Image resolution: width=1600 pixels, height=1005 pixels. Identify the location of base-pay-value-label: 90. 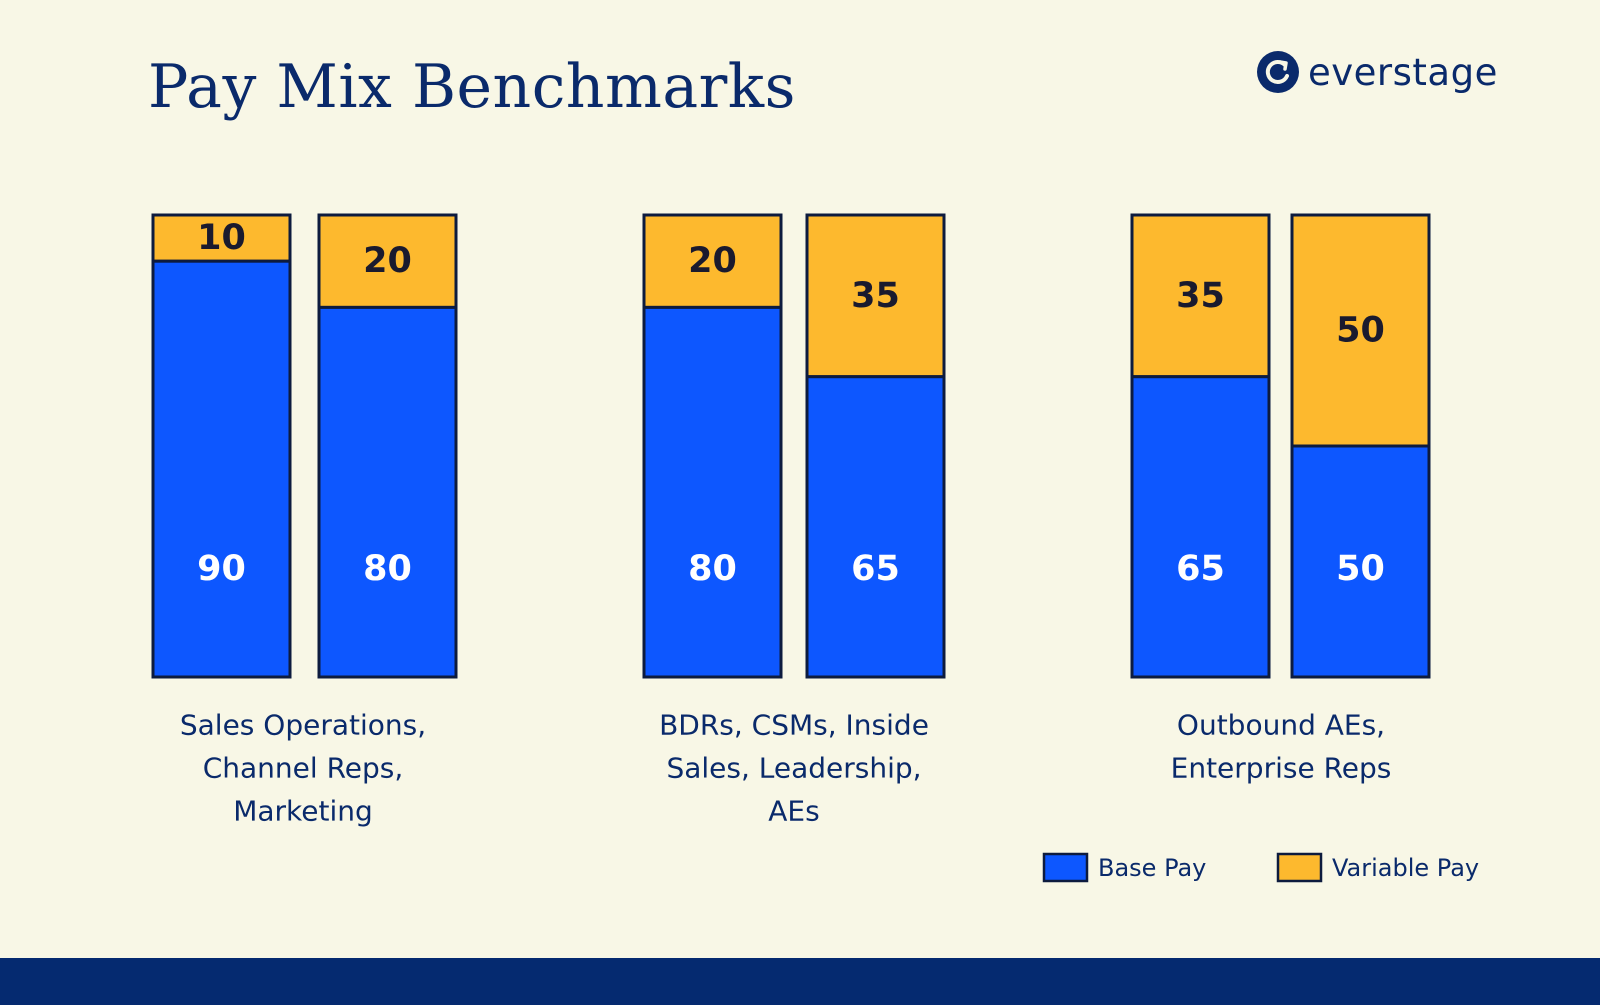
(221, 569).